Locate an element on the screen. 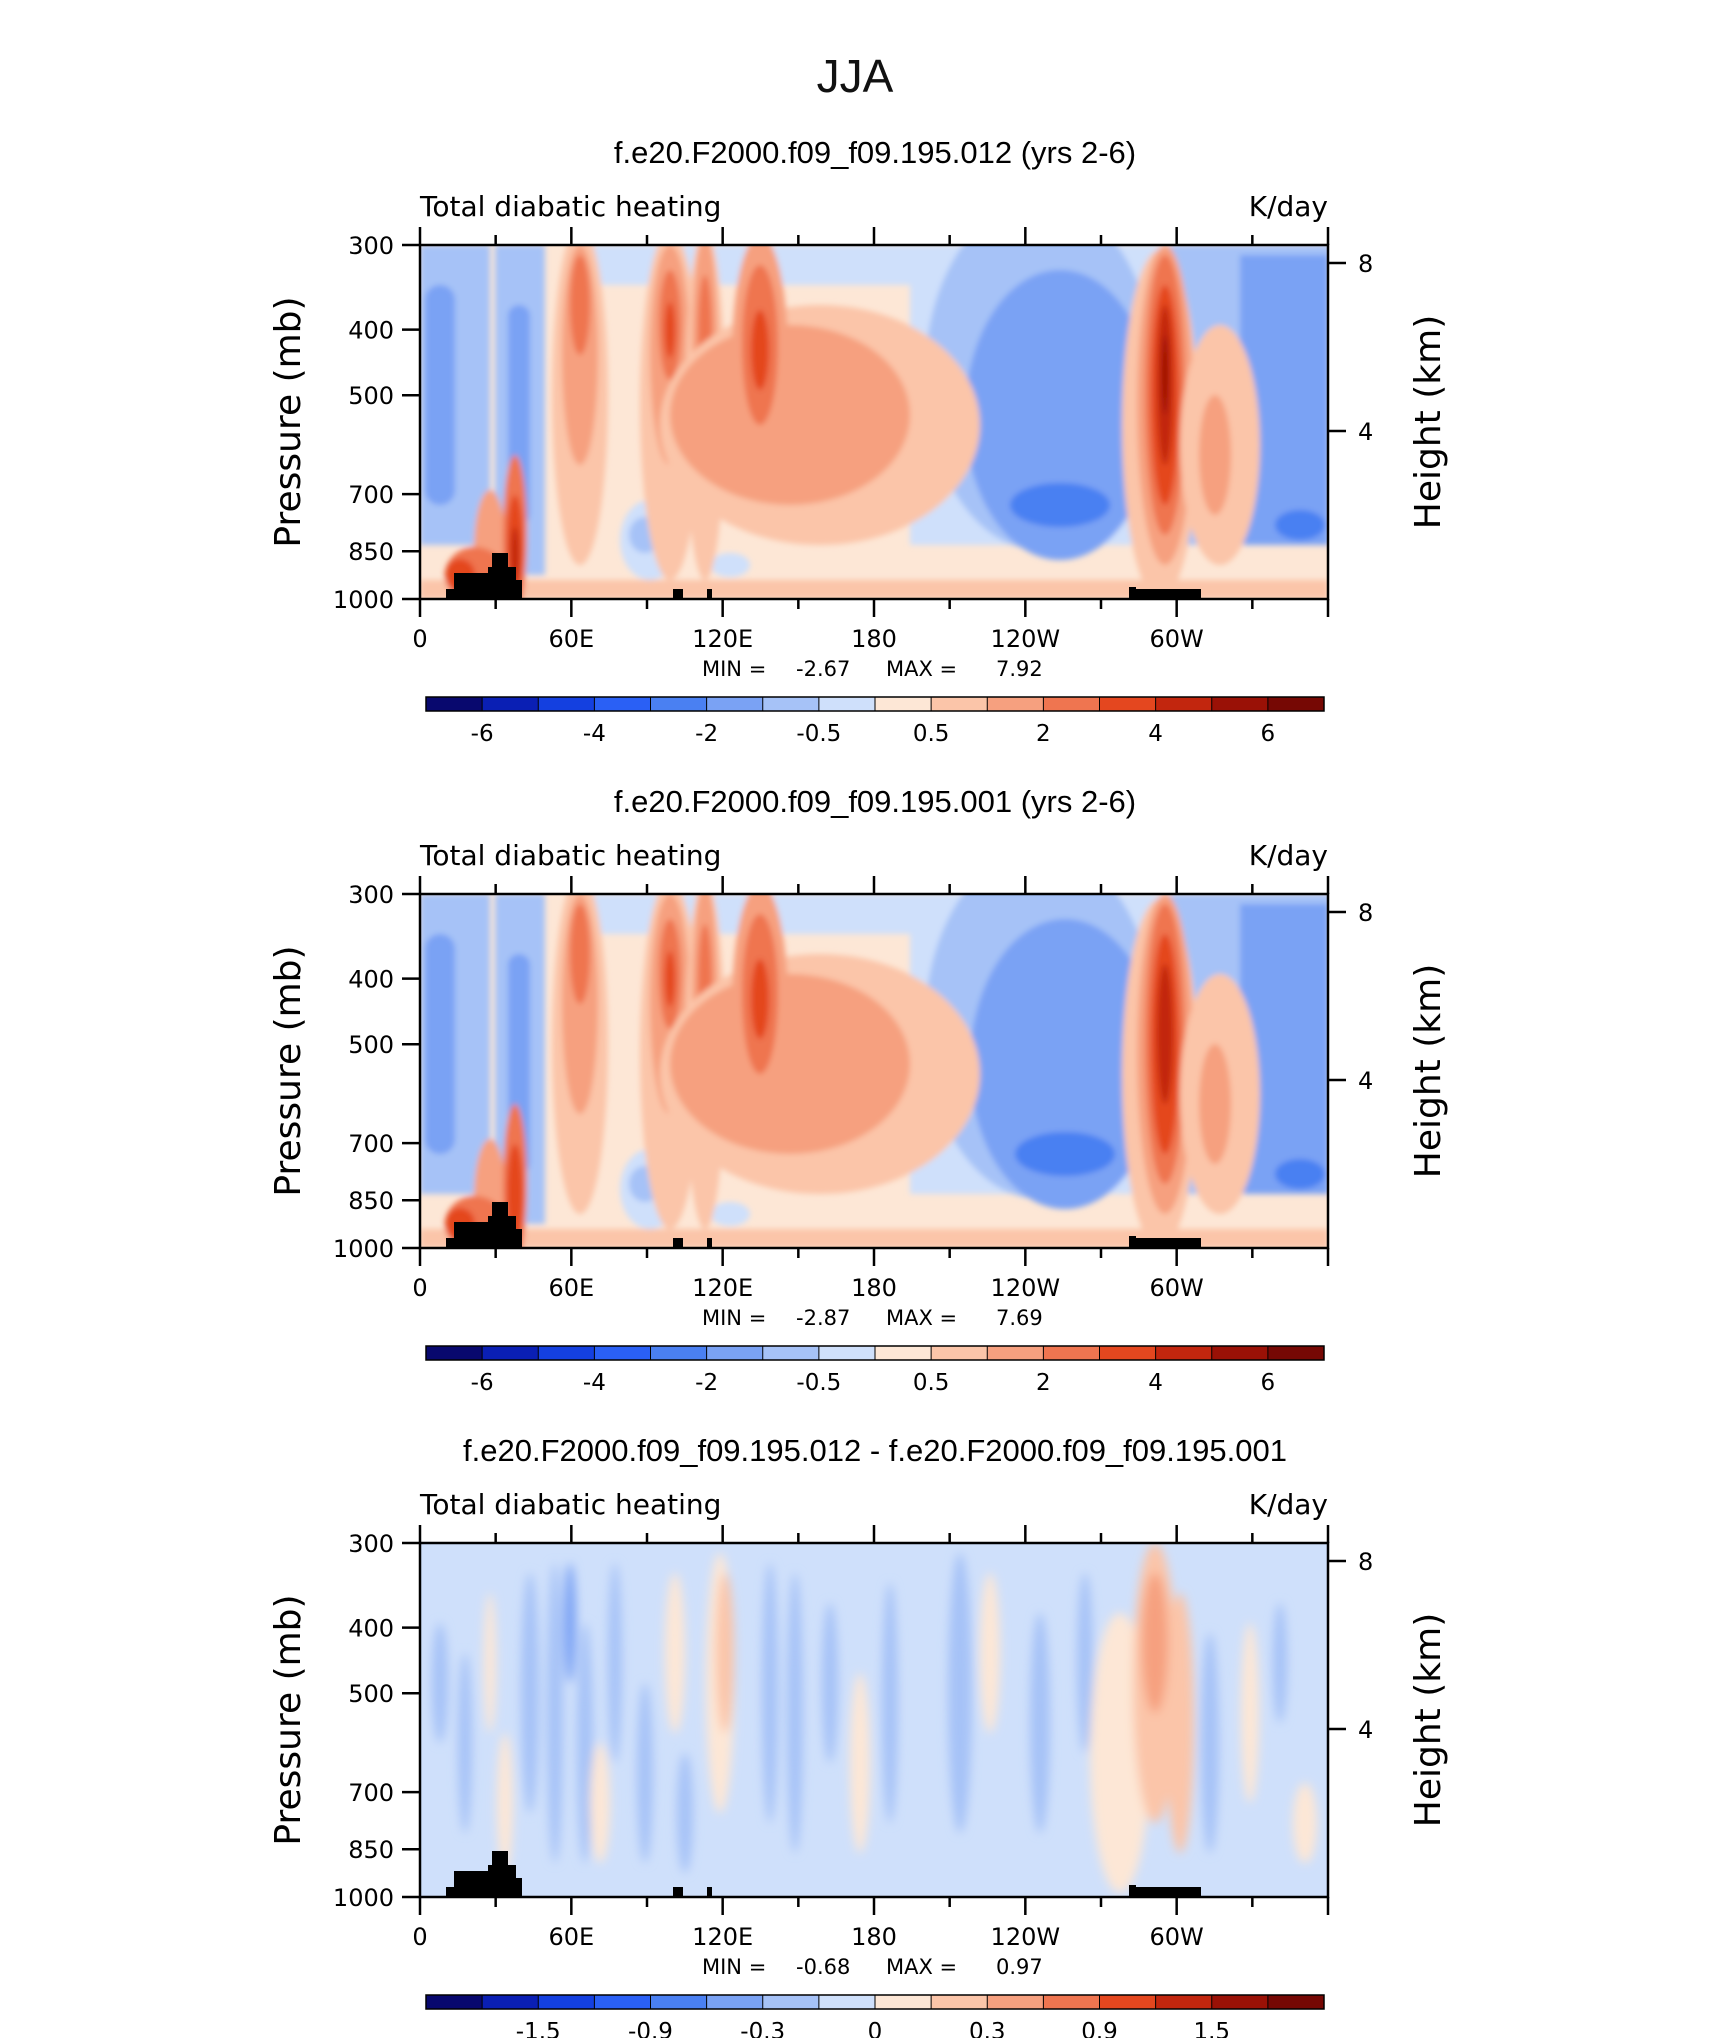 Image resolution: width=1710 pixels, height=2038 pixels. panel-2-axes: 0 60E 120E 180 120W 60W 300 400 500 700 850 1000 8 4 is located at coordinates (853, 1089).